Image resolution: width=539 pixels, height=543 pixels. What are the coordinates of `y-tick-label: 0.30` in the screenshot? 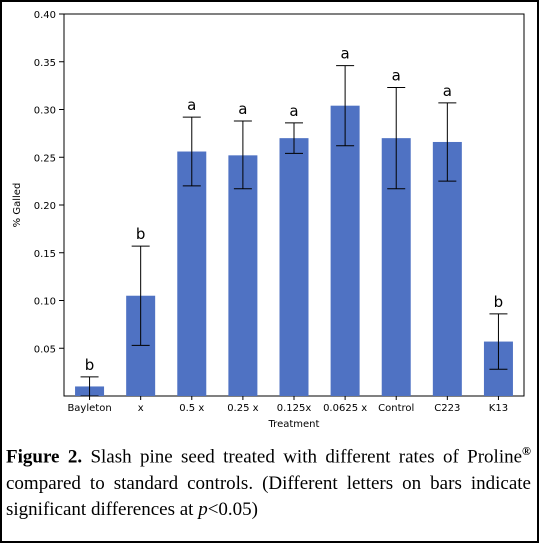 It's located at (45, 111).